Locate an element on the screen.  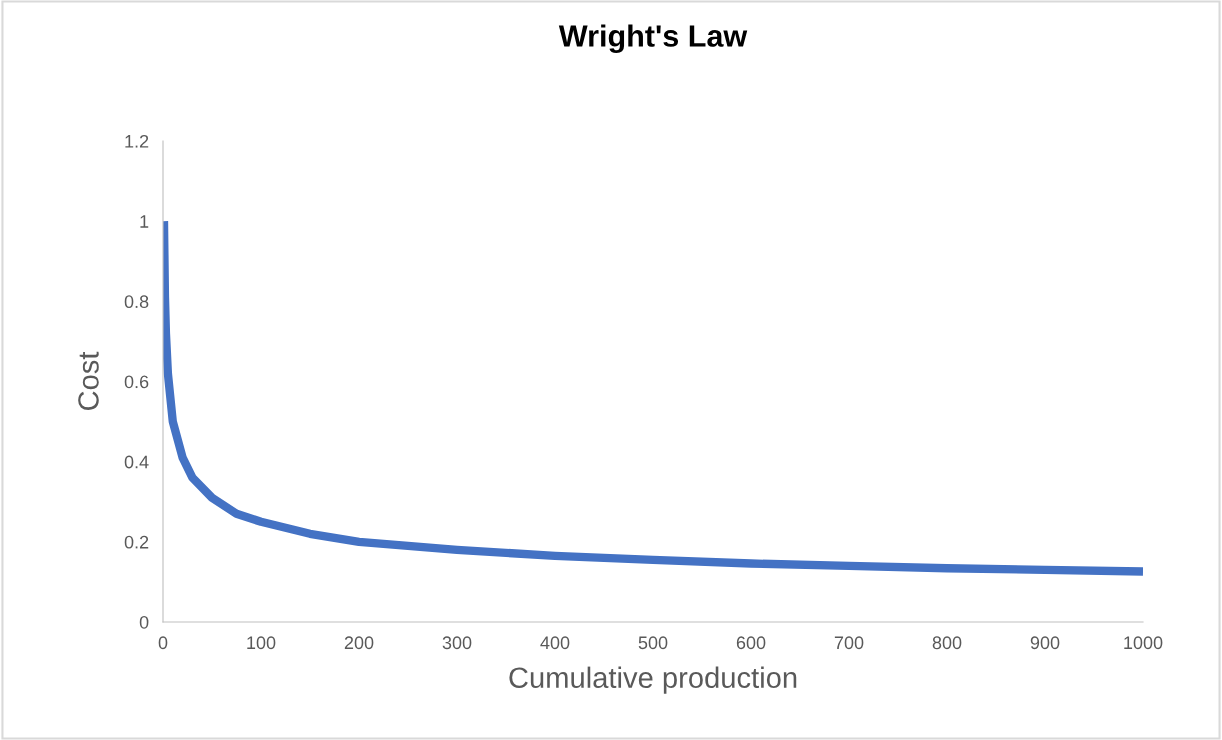
y-axis-title: Cost is located at coordinates (88, 380).